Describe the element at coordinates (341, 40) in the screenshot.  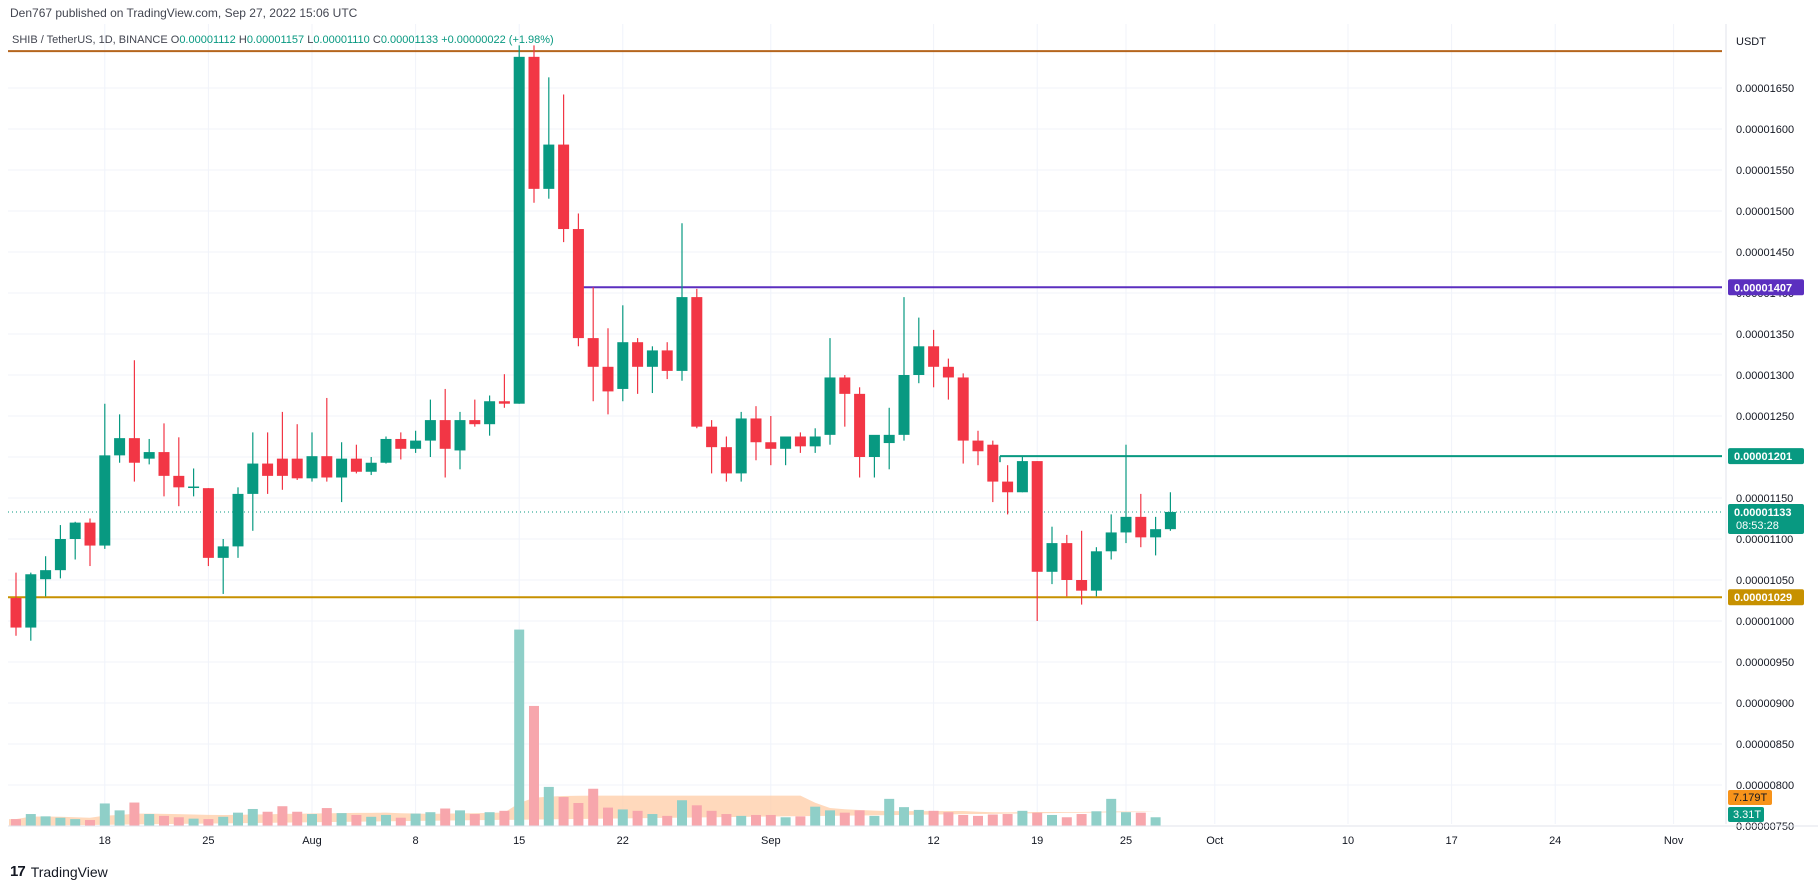
I see `legend-low: 0.00001110` at that location.